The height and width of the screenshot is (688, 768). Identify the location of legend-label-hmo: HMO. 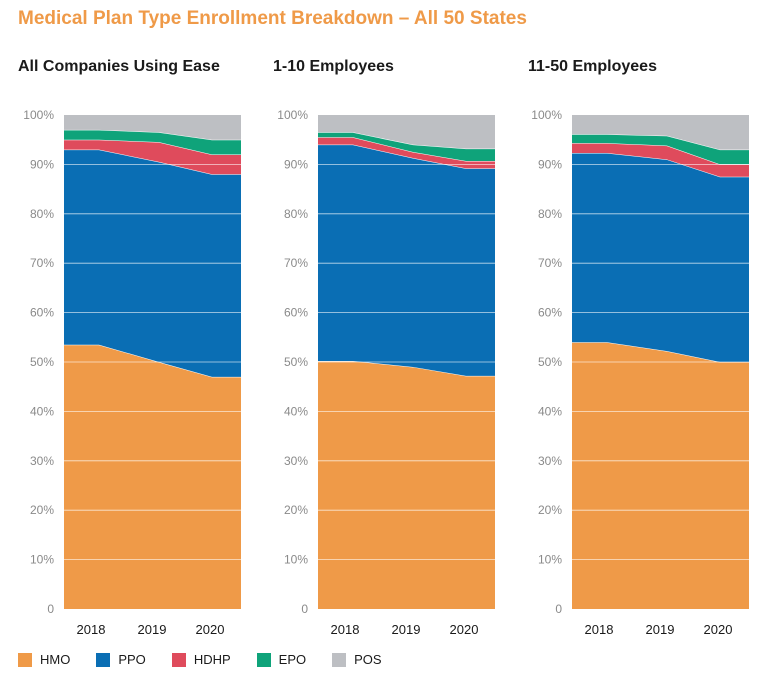
(55, 659).